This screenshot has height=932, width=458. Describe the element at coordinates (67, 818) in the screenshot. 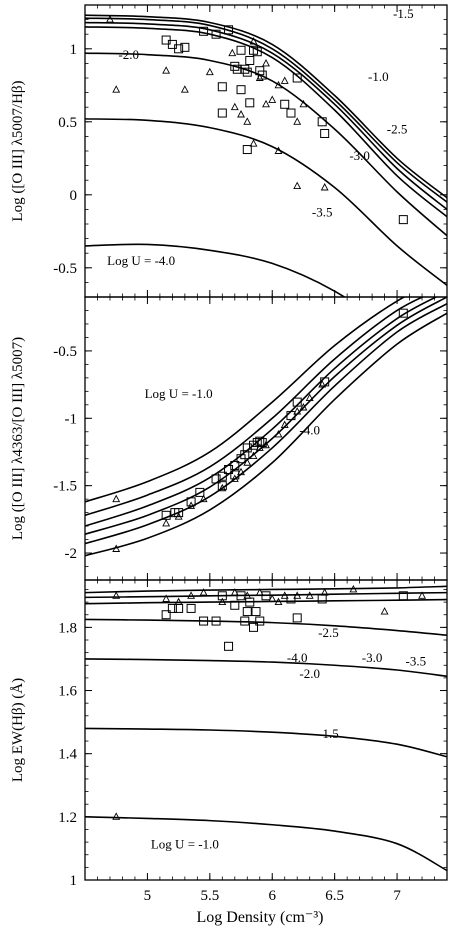

I see `y-tick-label: 1.2` at that location.